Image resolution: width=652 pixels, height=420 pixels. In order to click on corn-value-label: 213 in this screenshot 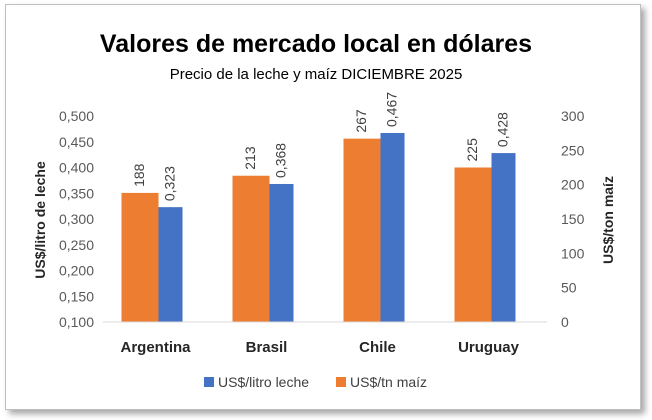, I will do `click(250, 158)`.